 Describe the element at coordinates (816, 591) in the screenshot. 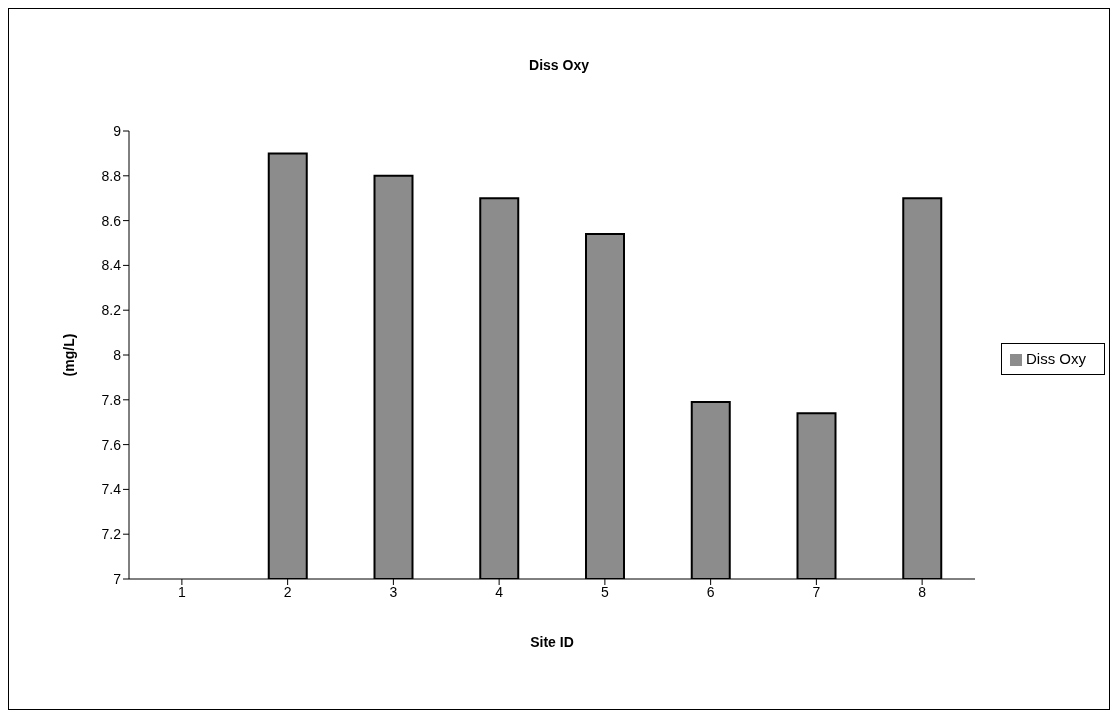

I see `x-tick-label: 7` at that location.